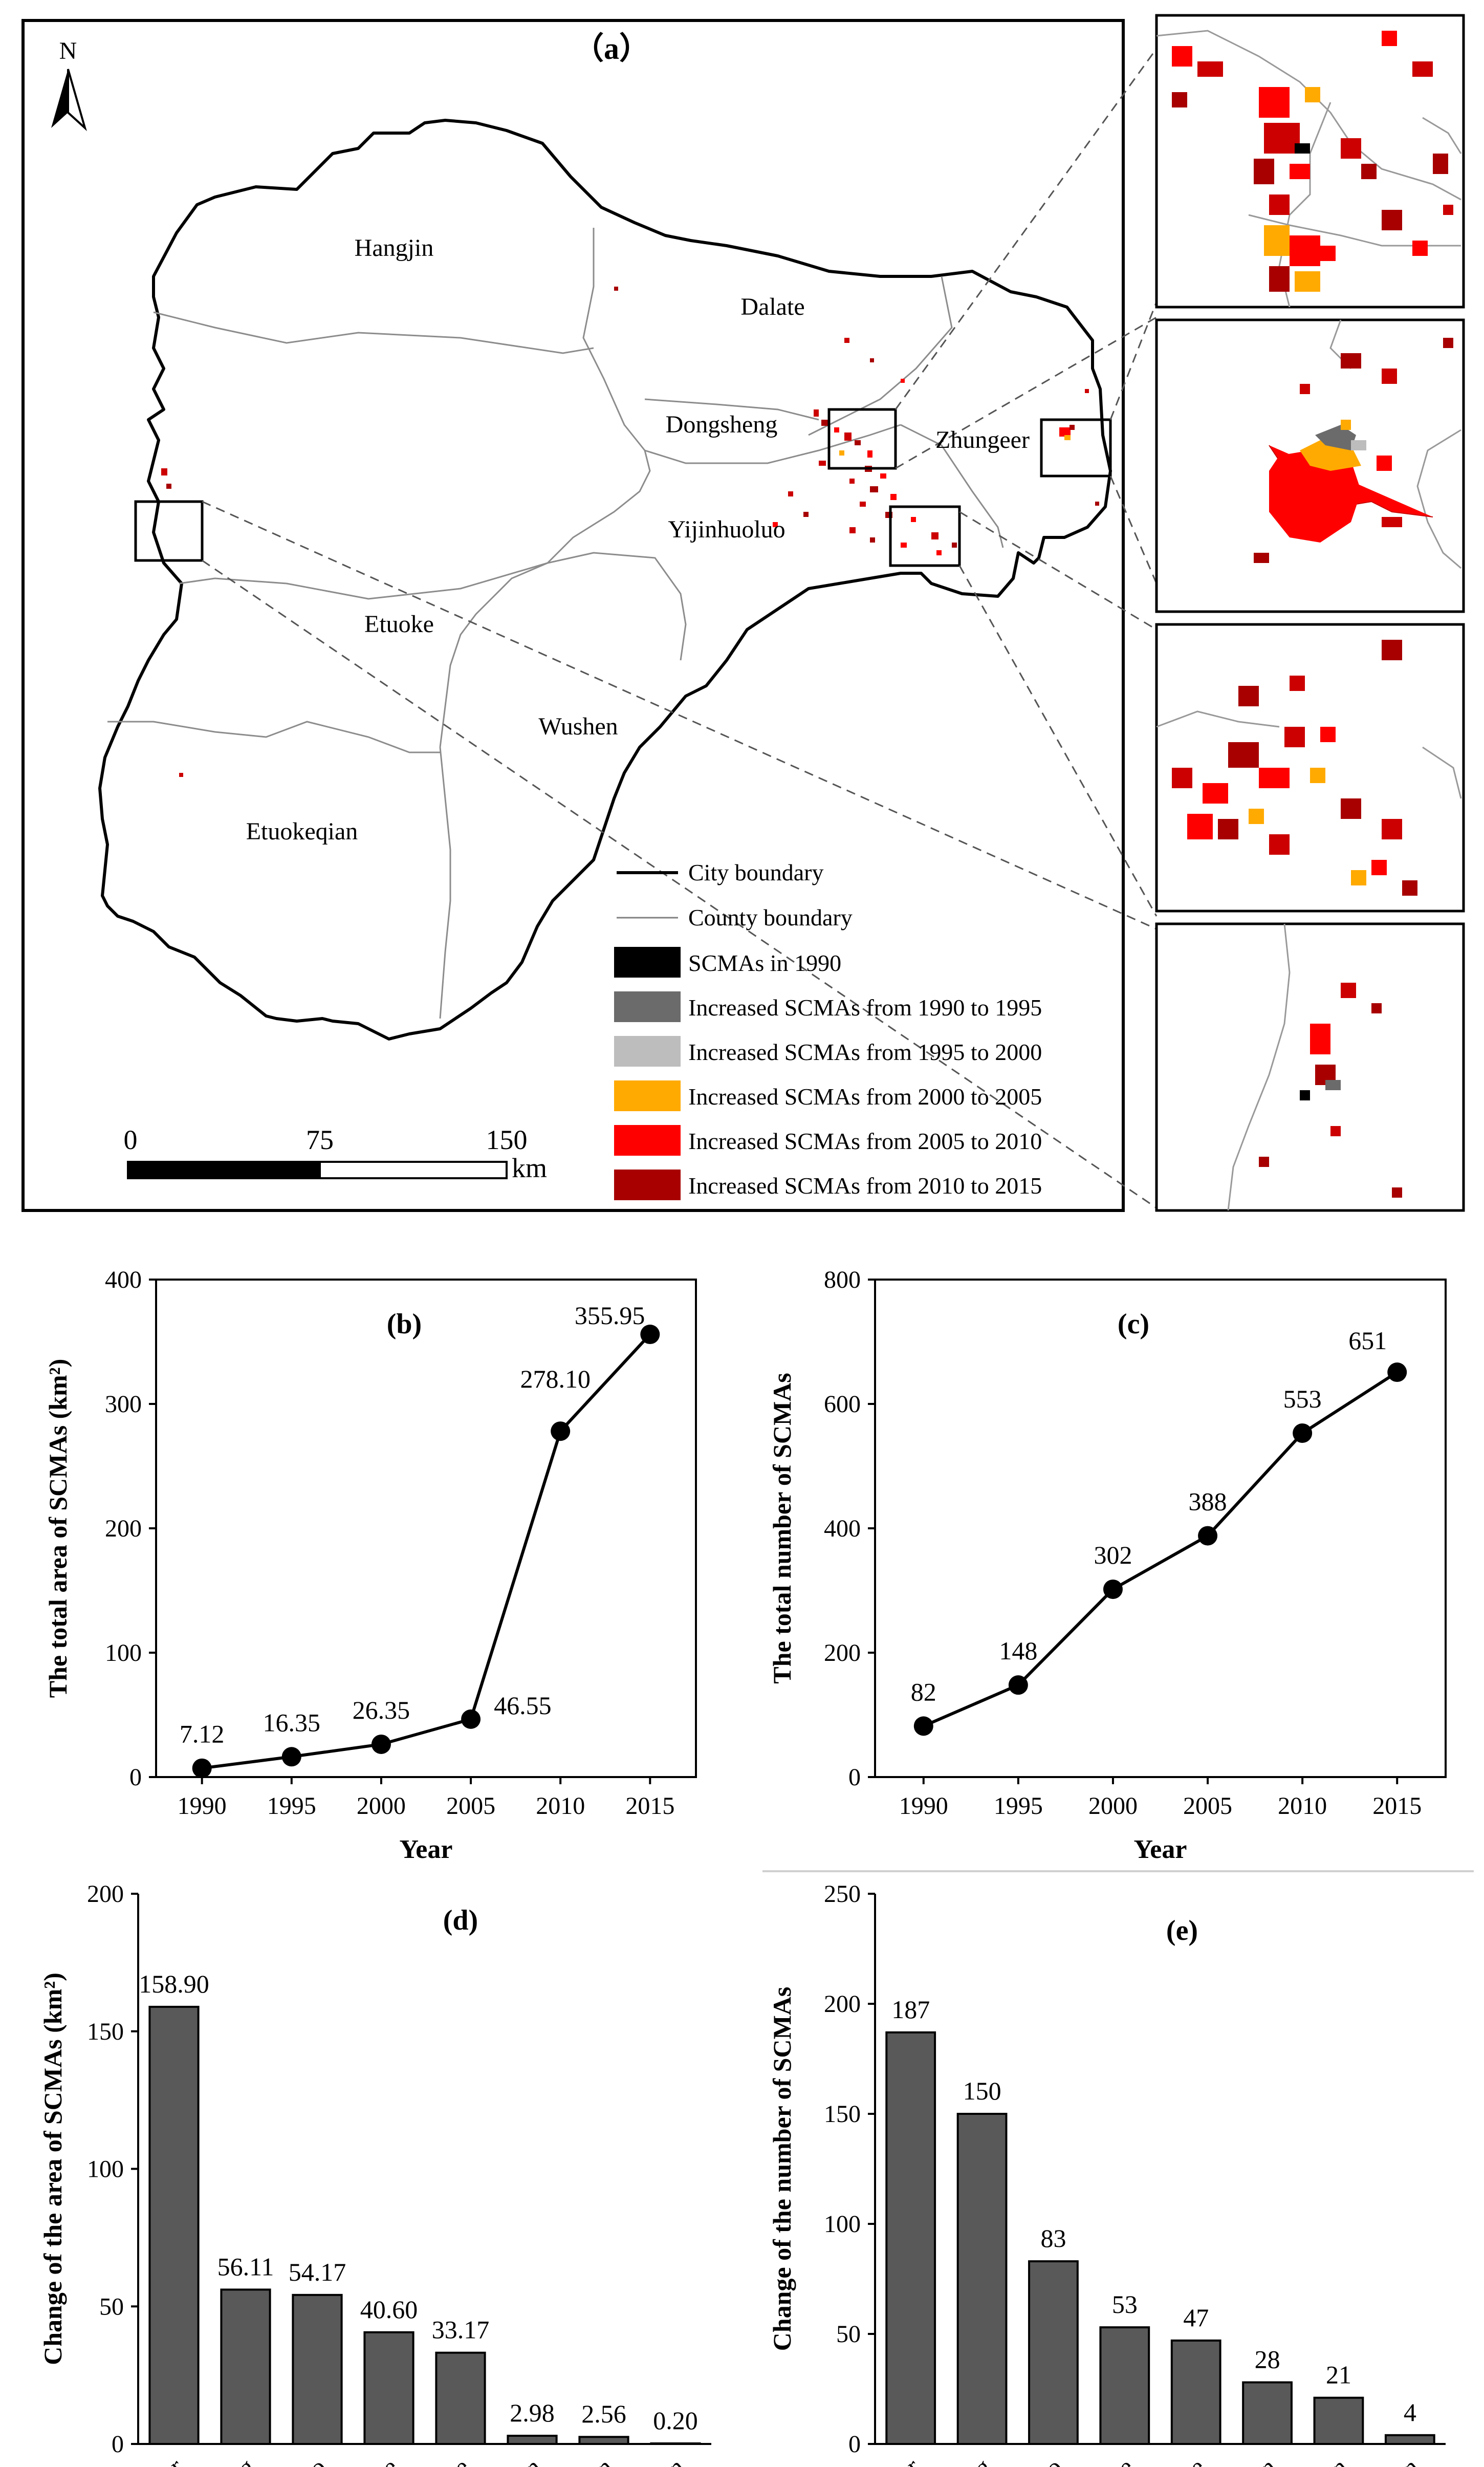 This screenshot has height=2467, width=1484. What do you see at coordinates (1018, 1806) in the screenshot?
I see `x-tick-label: 1995` at bounding box center [1018, 1806].